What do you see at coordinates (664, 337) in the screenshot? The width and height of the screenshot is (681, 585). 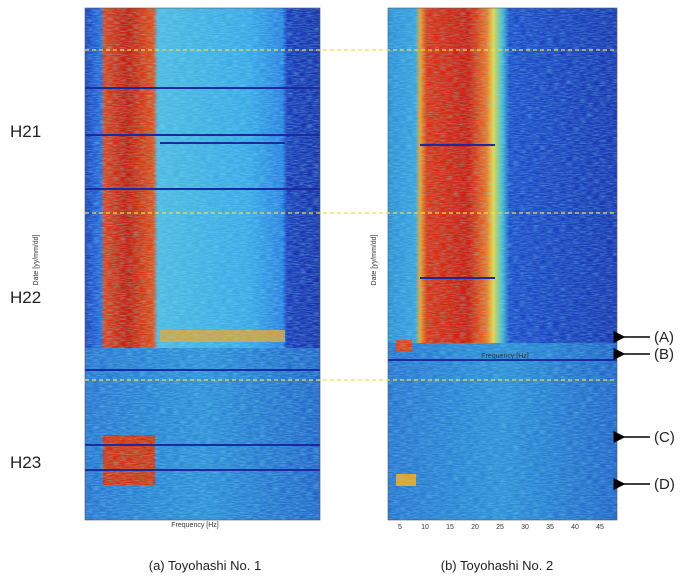 I see `annotation: (A)` at bounding box center [664, 337].